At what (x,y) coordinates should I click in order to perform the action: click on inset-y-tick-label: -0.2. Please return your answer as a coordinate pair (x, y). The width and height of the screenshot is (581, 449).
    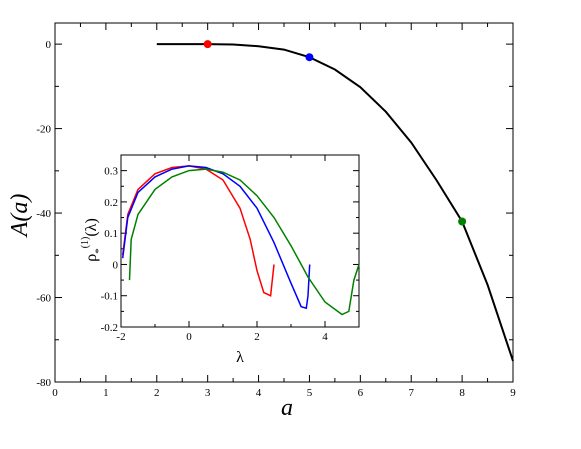
    Looking at the image, I should click on (109, 328).